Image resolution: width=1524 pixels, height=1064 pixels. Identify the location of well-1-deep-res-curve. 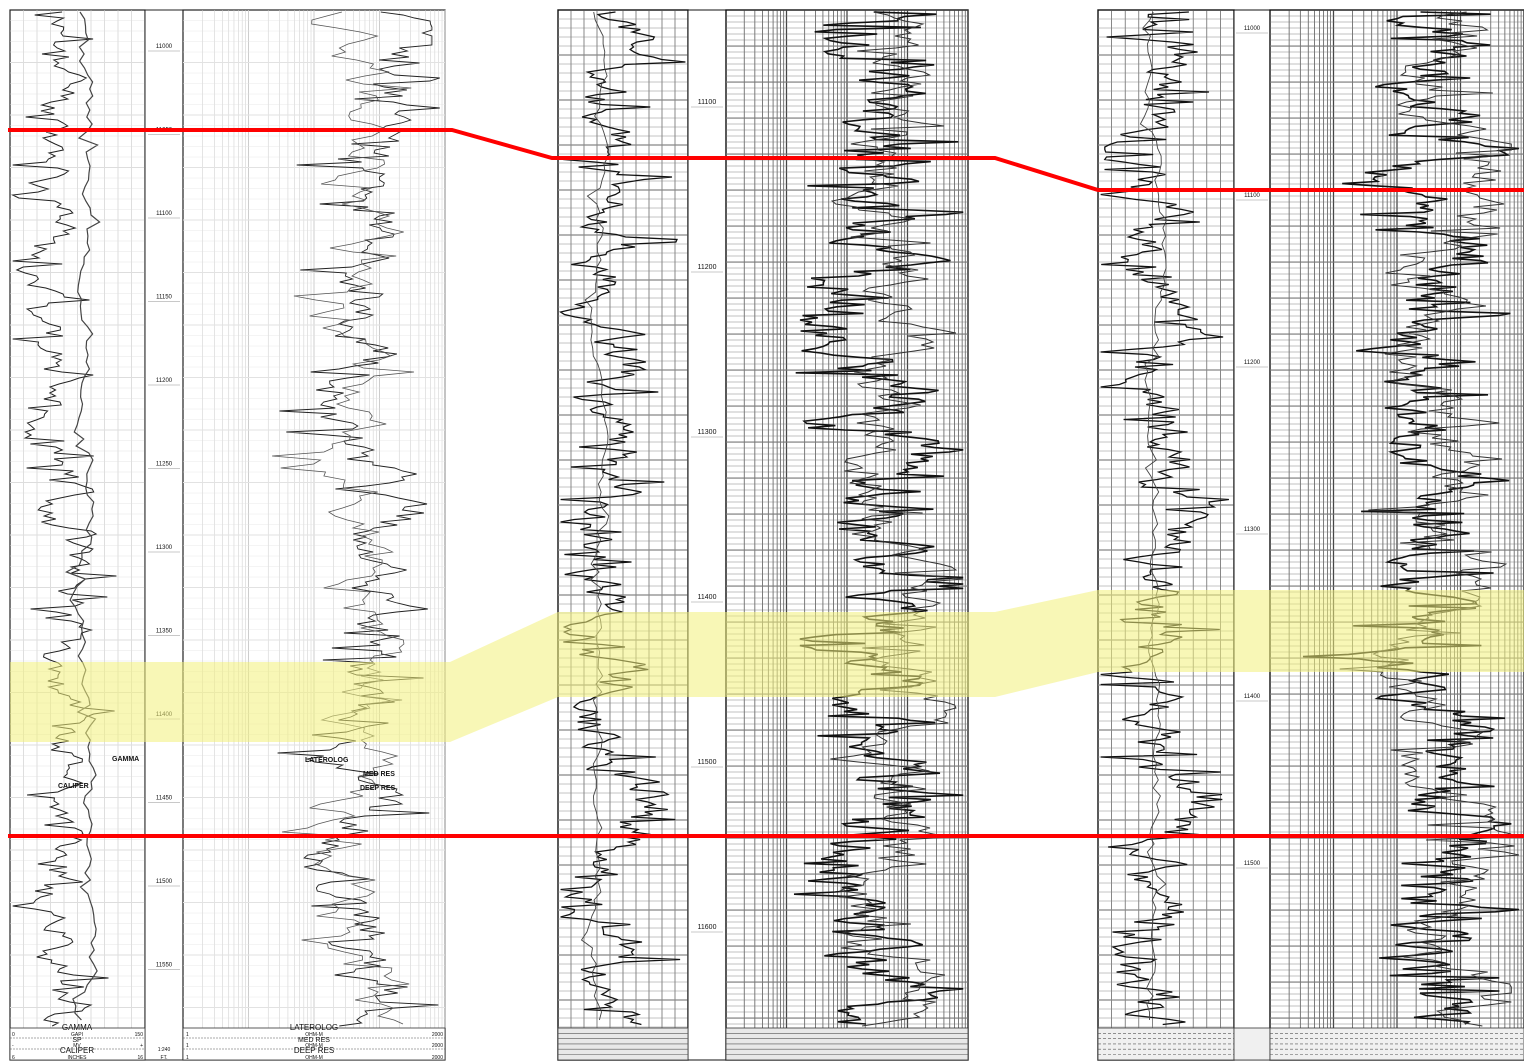
(343, 518).